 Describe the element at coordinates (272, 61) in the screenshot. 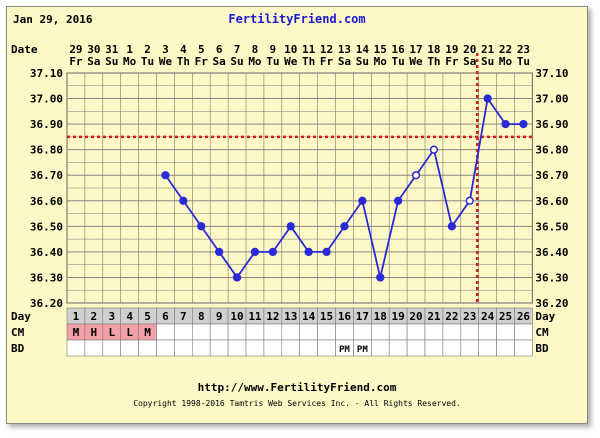

I see `weekday-label: Tu` at that location.